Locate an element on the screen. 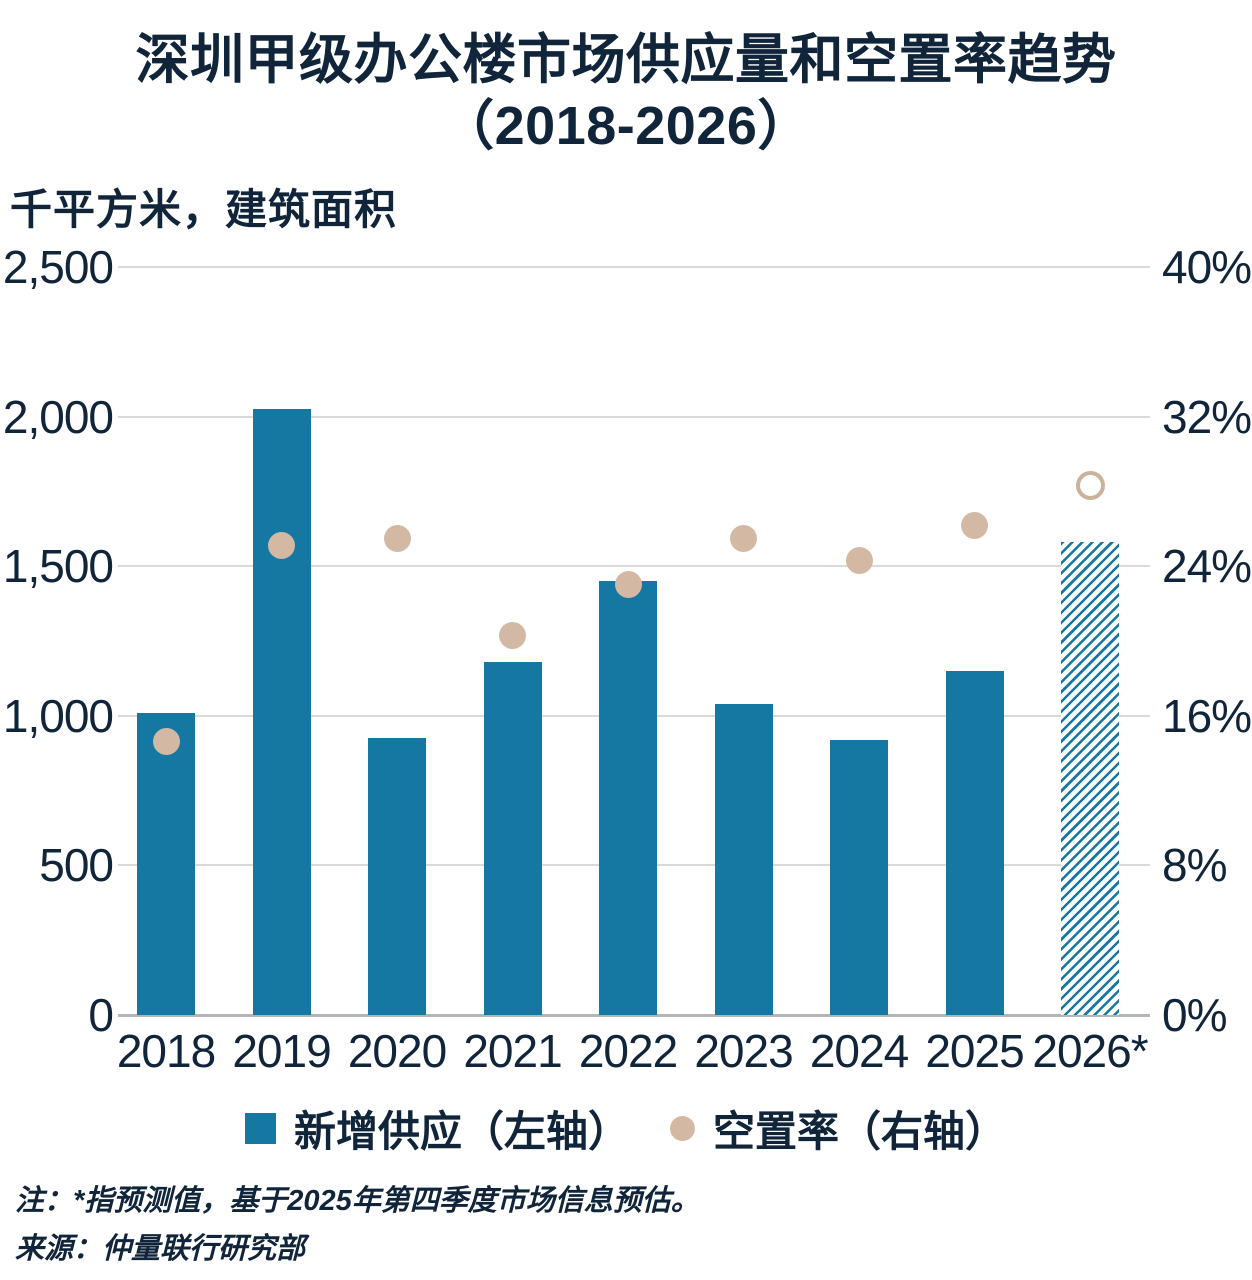 The height and width of the screenshot is (1280, 1252). source-note: 来源：仲量联行研究部 is located at coordinates (160, 1248).